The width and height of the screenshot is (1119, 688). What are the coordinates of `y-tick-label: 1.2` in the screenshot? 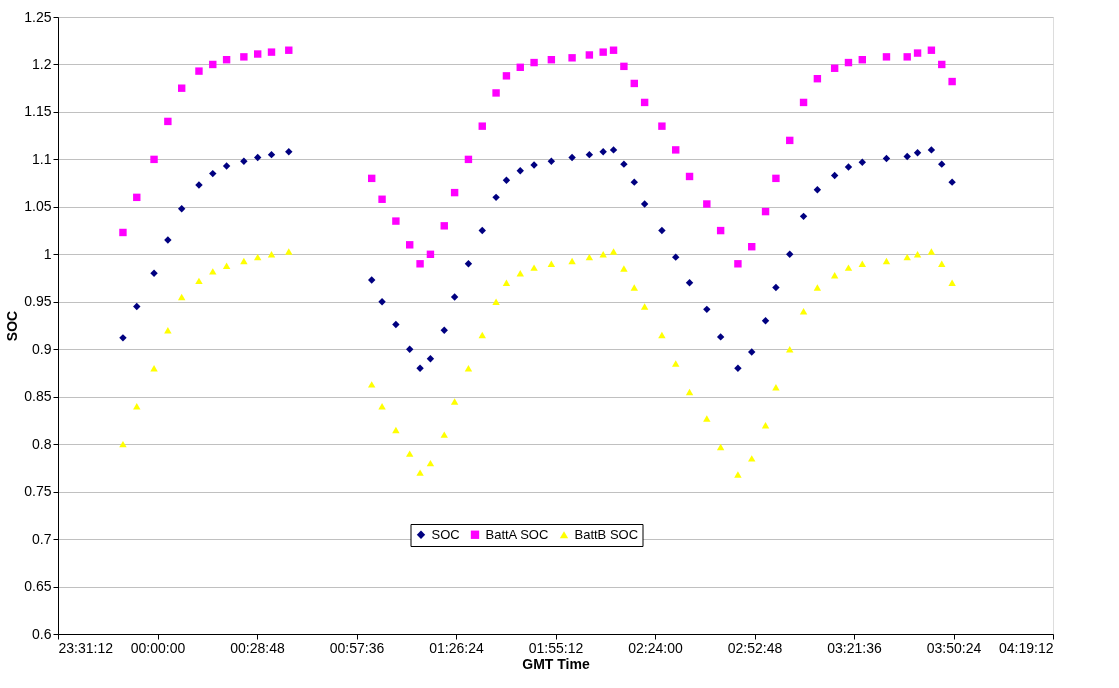 It's located at (42, 63).